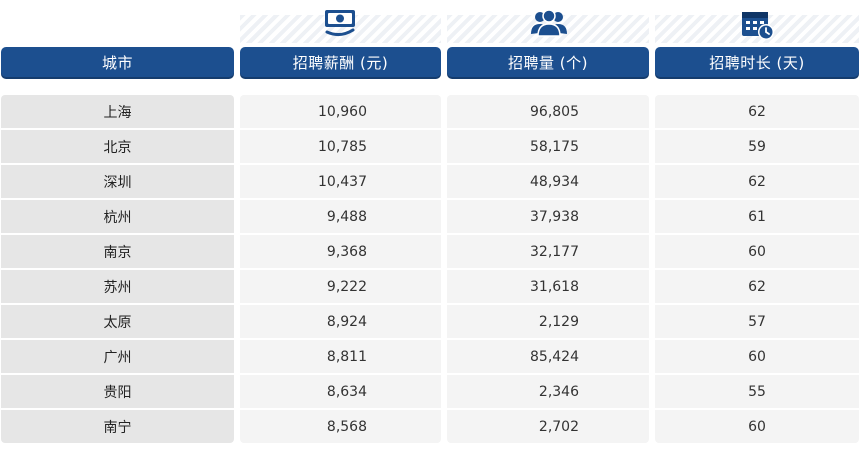  I want to click on salary-cell: 10,437, so click(340, 181).